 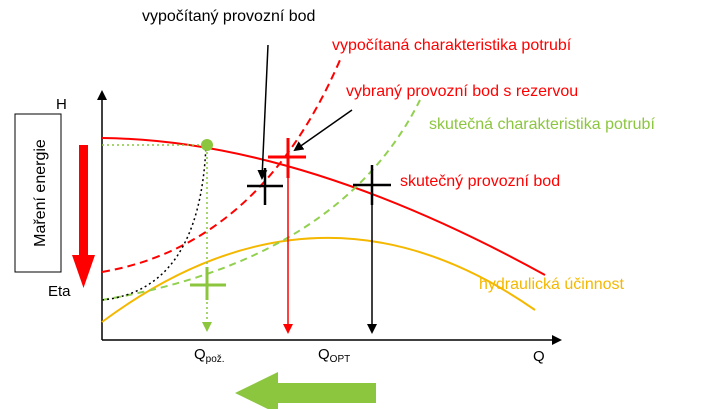 I want to click on chosen-point-pointer, so click(x=323, y=130).